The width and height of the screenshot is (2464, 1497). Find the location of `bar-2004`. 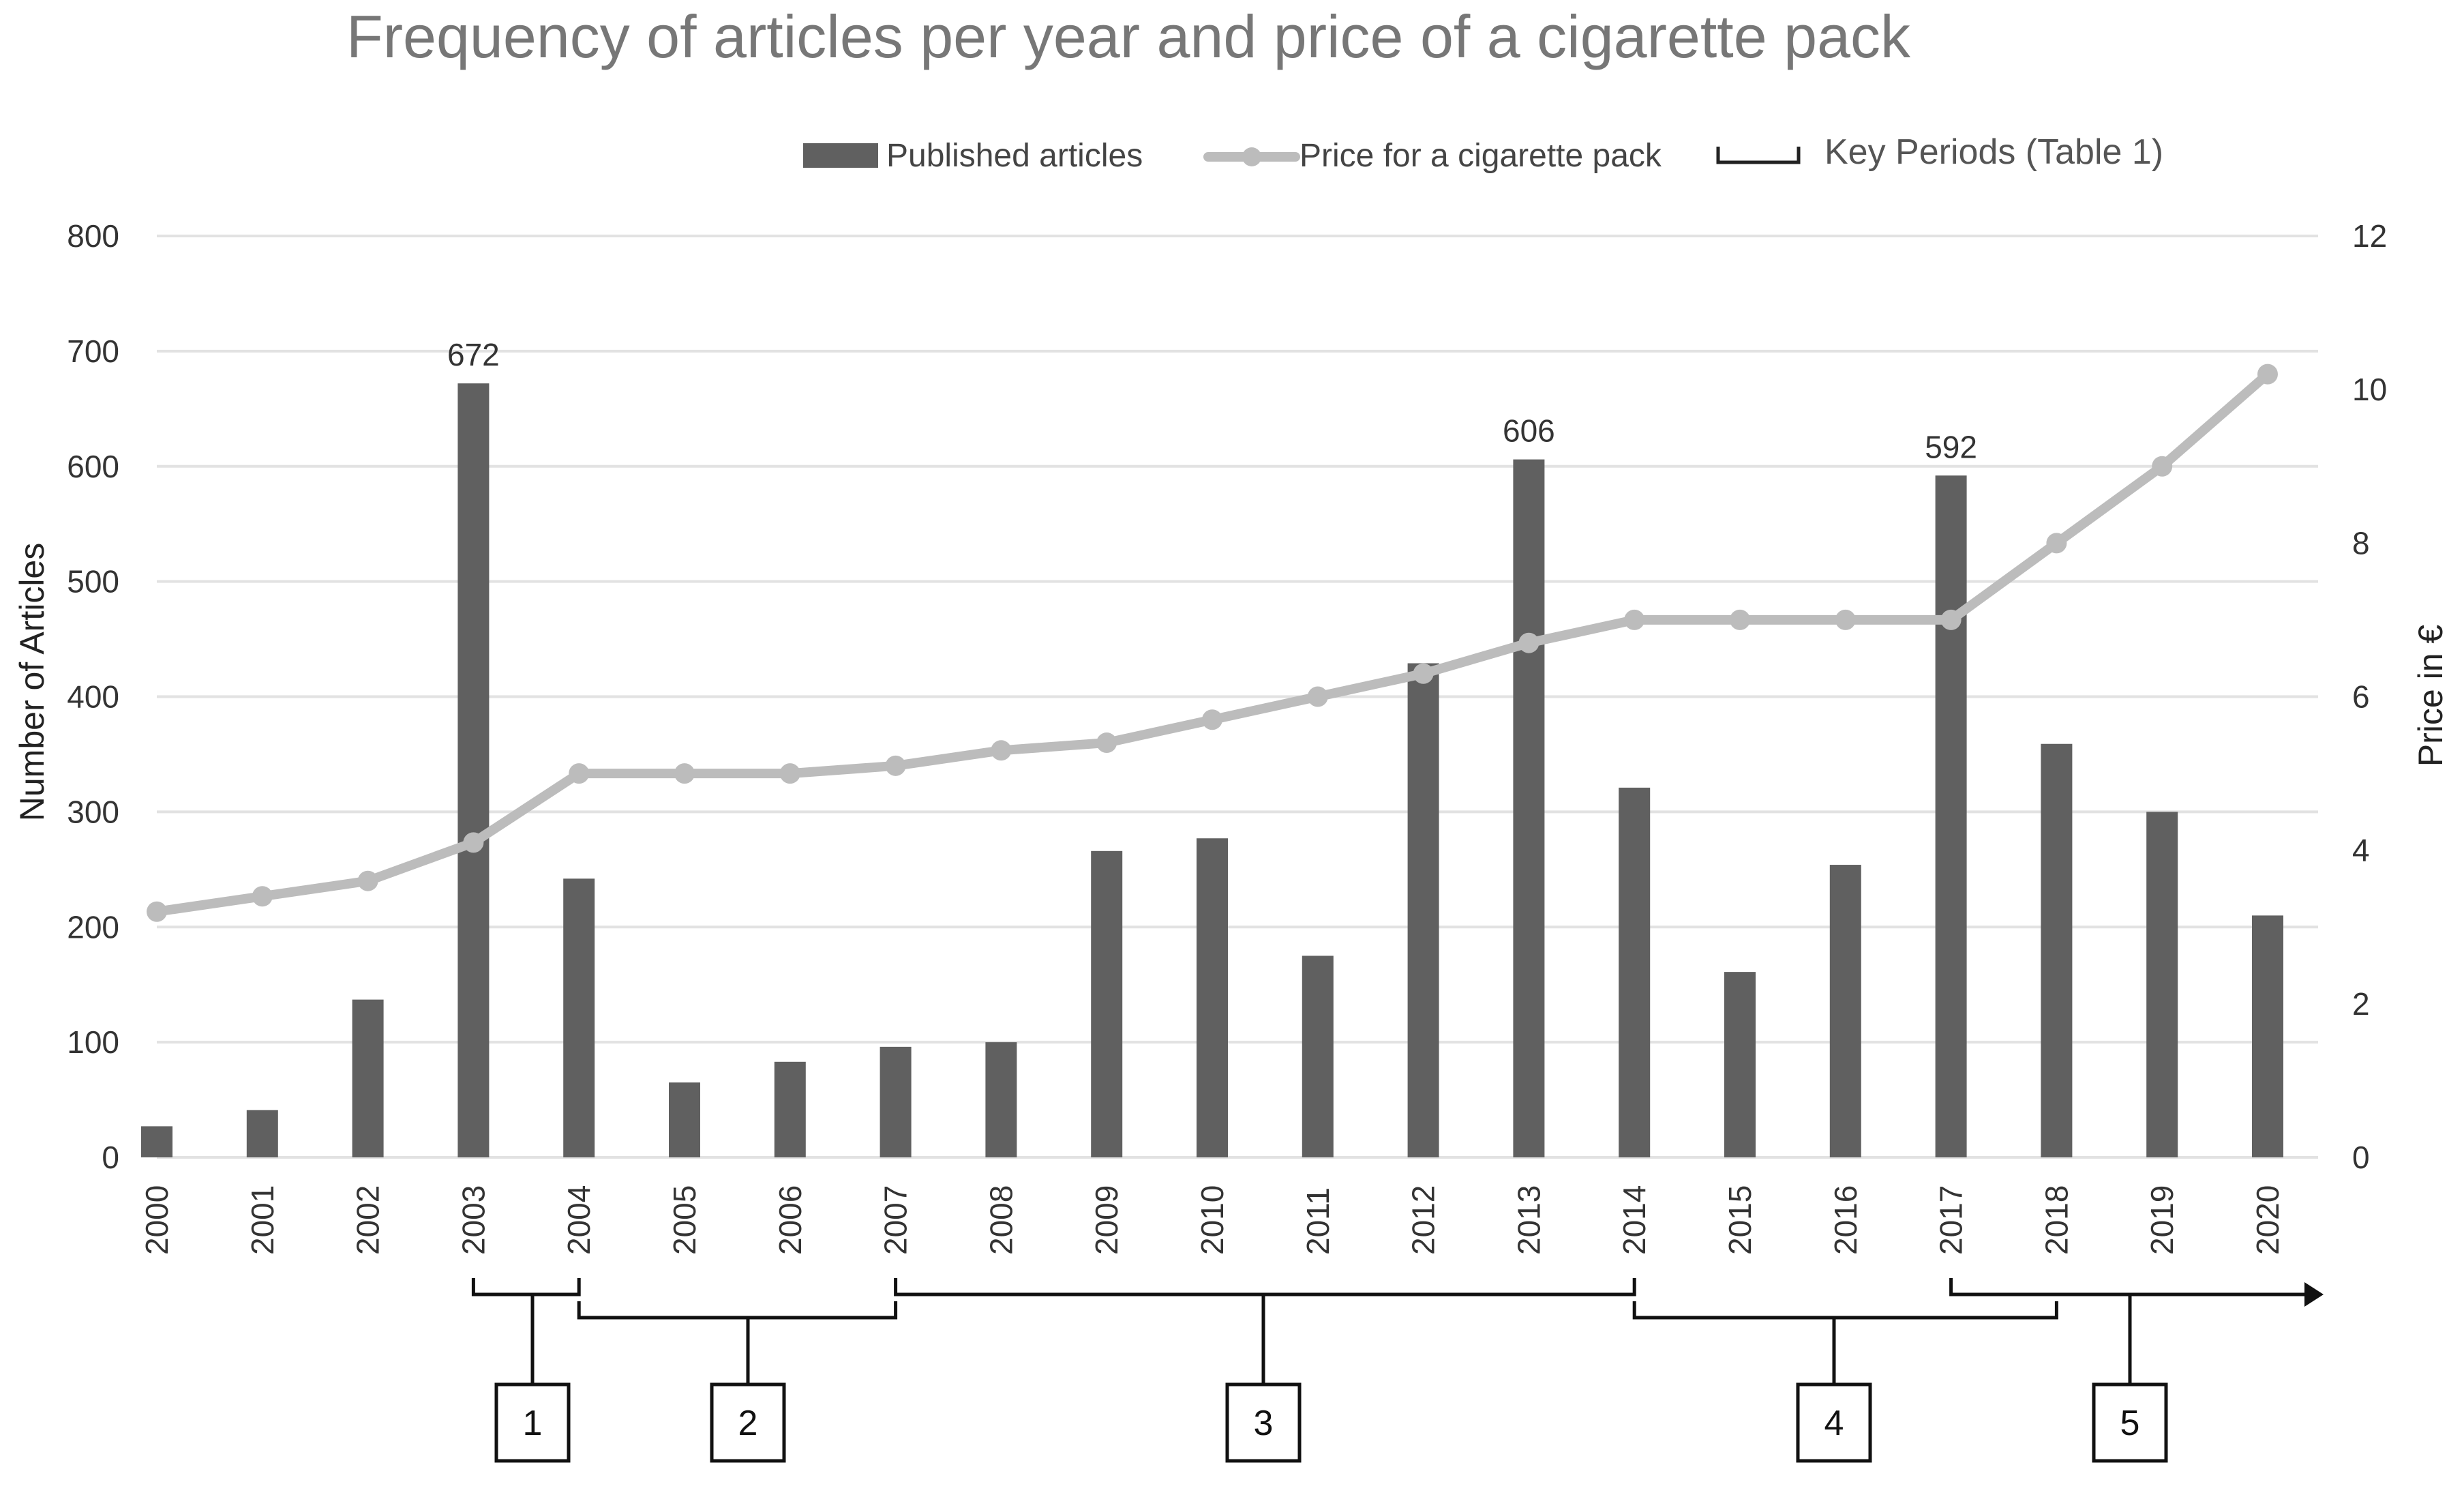

bar-2004 is located at coordinates (579, 1018).